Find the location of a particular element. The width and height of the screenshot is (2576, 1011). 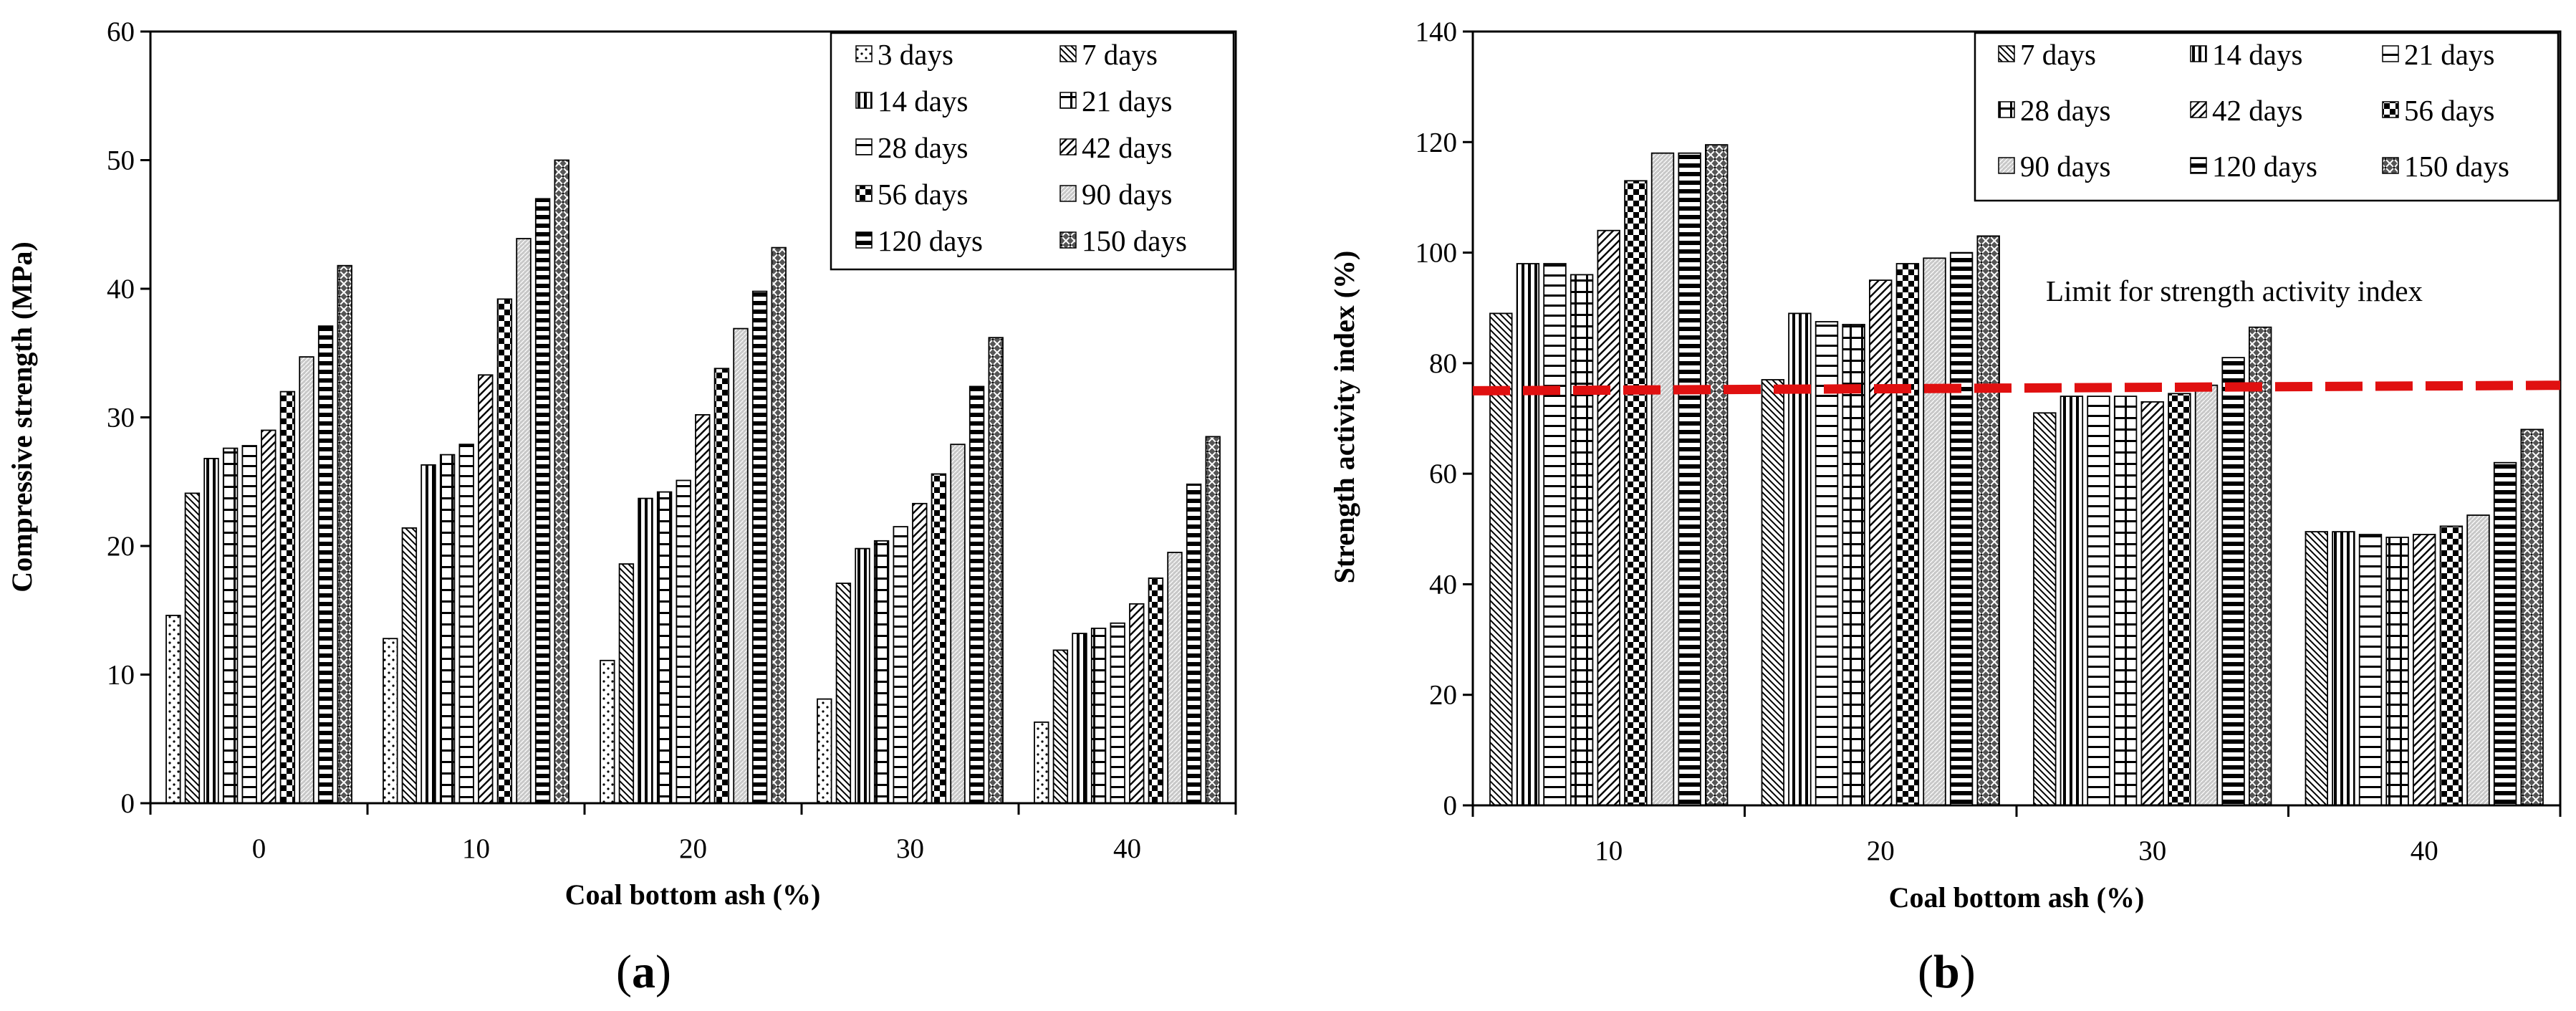

legend-label: 28 days is located at coordinates (923, 147).